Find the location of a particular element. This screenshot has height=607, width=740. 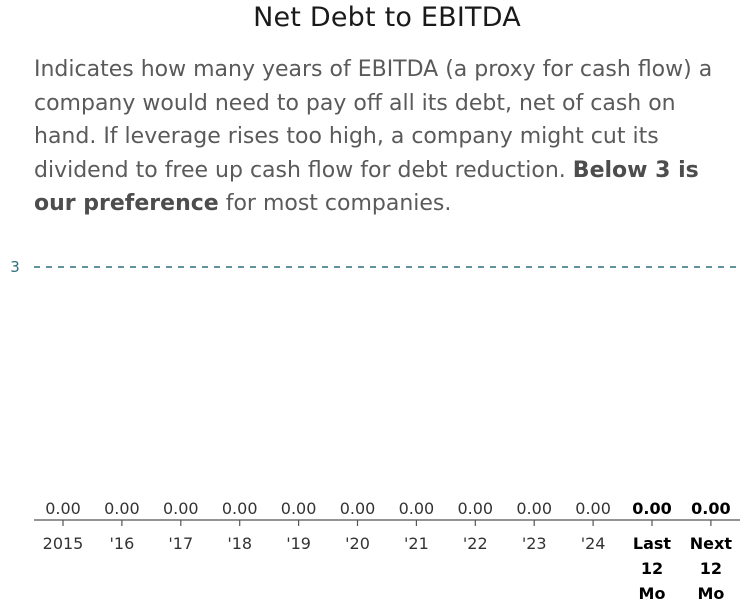

description-emphasis: Below 3 is our preference is located at coordinates (366, 187).